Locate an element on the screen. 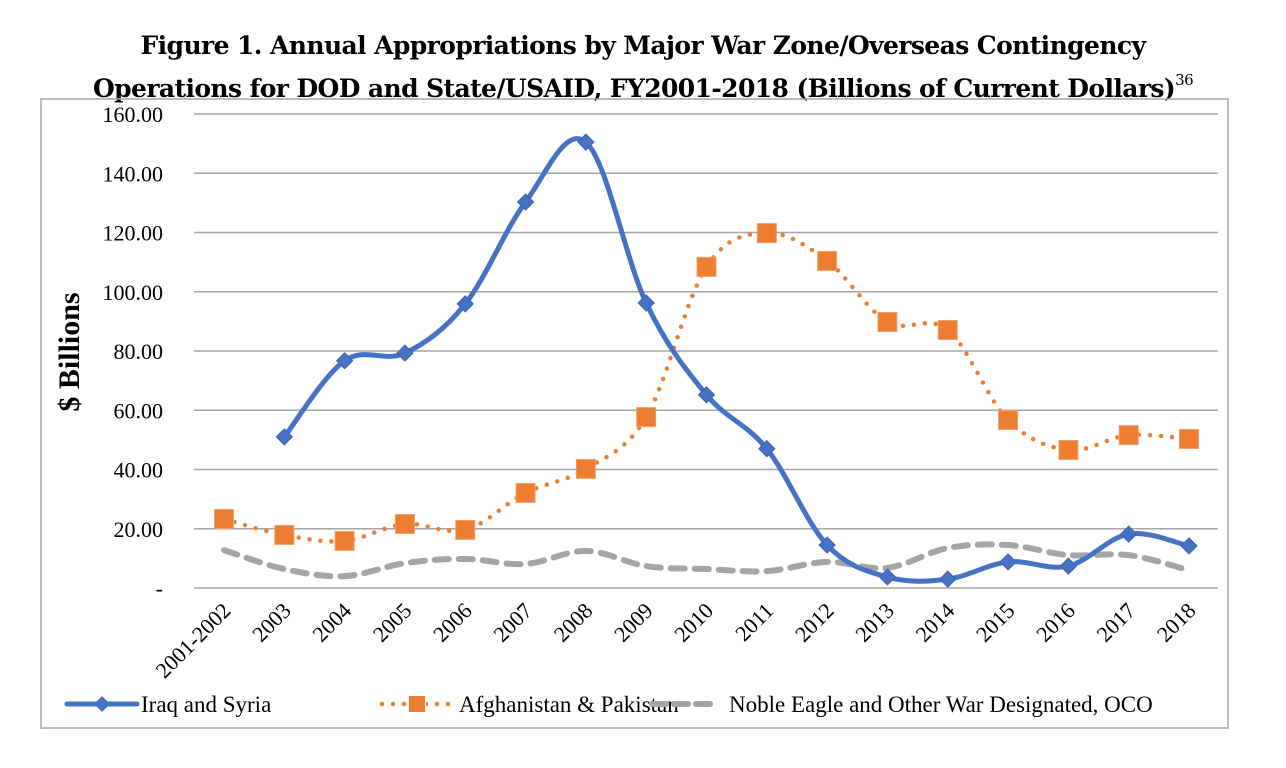 The width and height of the screenshot is (1286, 768). x-tick-label: 2016 is located at coordinates (1055, 622).